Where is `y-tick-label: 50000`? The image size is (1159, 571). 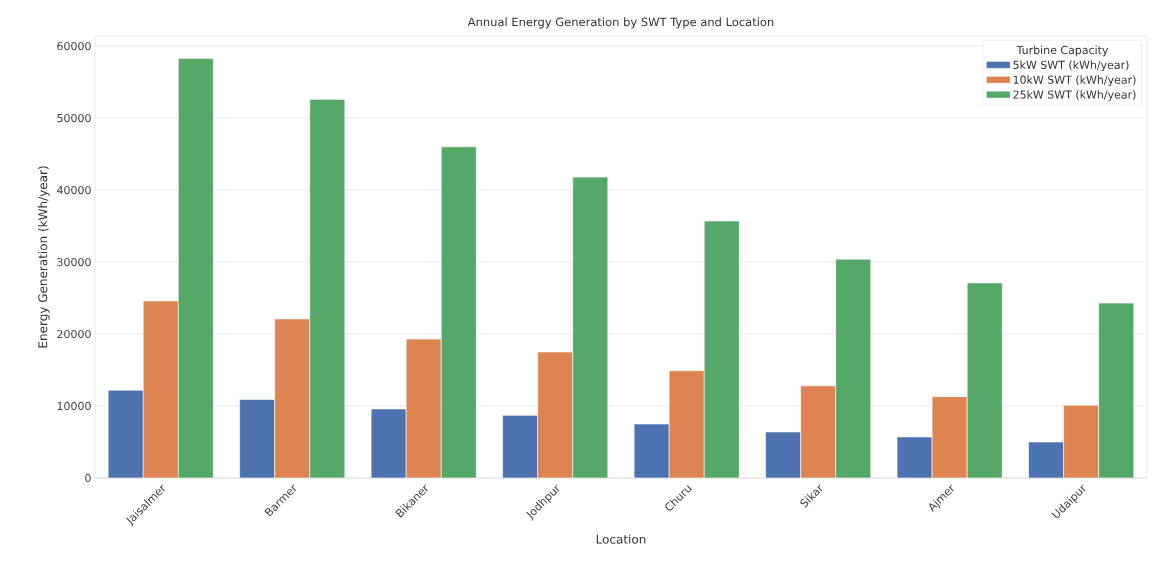
y-tick-label: 50000 is located at coordinates (74, 118).